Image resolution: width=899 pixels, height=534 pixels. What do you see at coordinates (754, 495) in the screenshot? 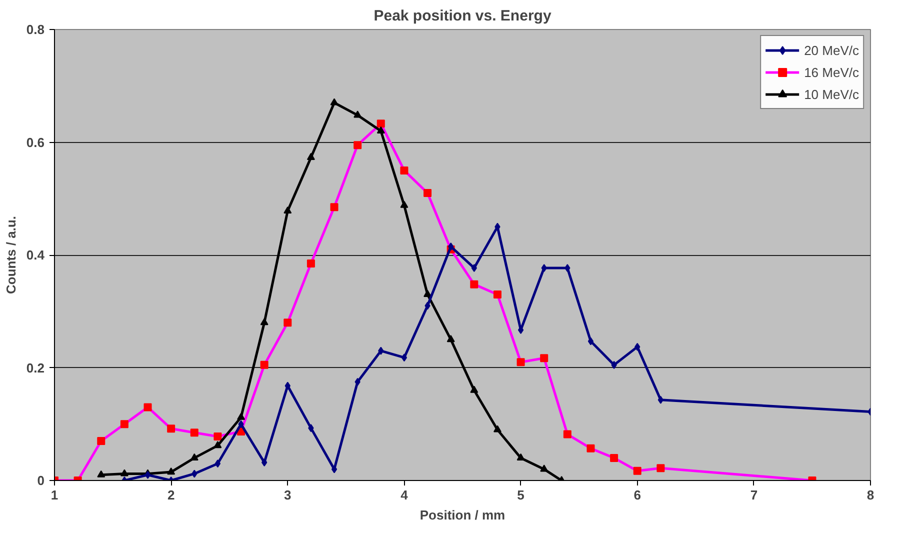
I see `x-tick-label: 7` at bounding box center [754, 495].